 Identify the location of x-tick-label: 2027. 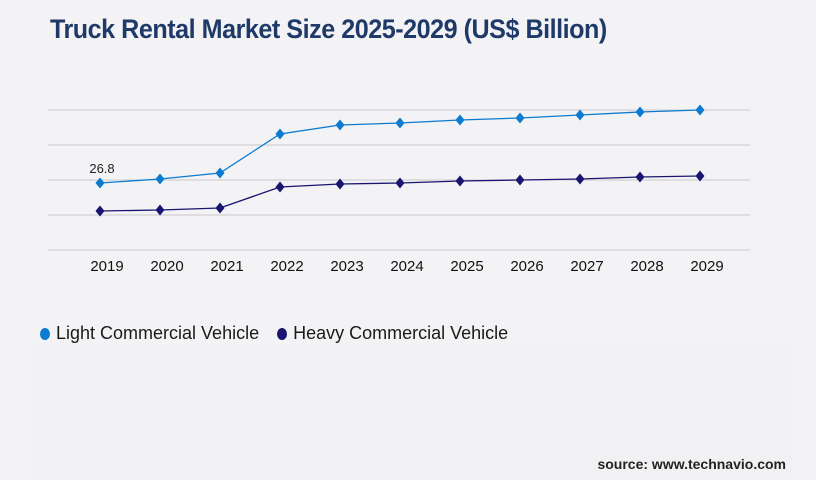
(586, 266).